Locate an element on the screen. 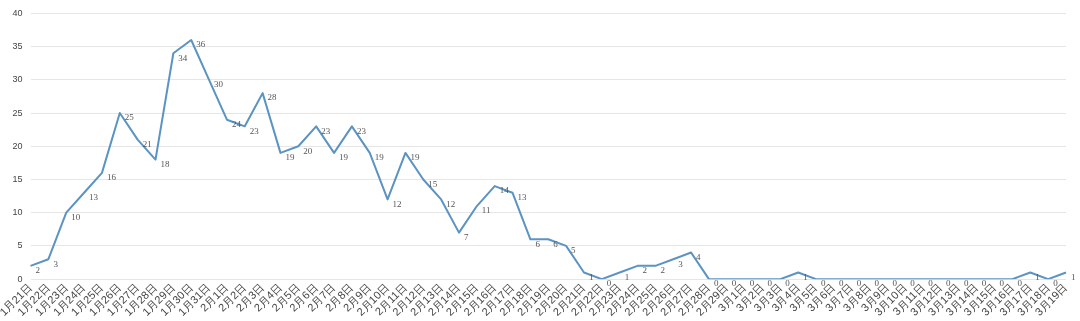 This screenshot has width=1080, height=321. y-tick-label: 20 is located at coordinates (17, 145).